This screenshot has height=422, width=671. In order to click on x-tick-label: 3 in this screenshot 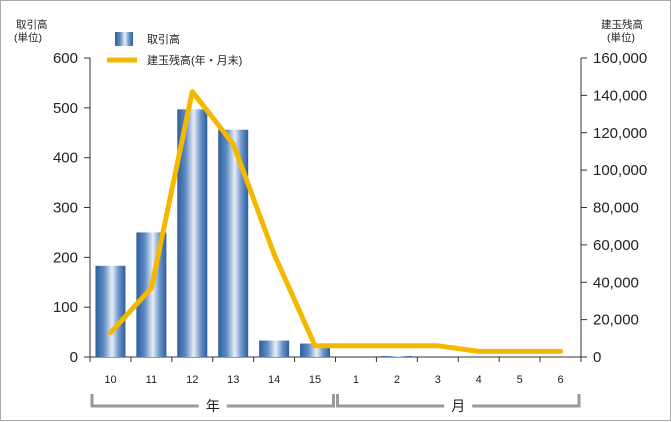, I will do `click(438, 380)`.